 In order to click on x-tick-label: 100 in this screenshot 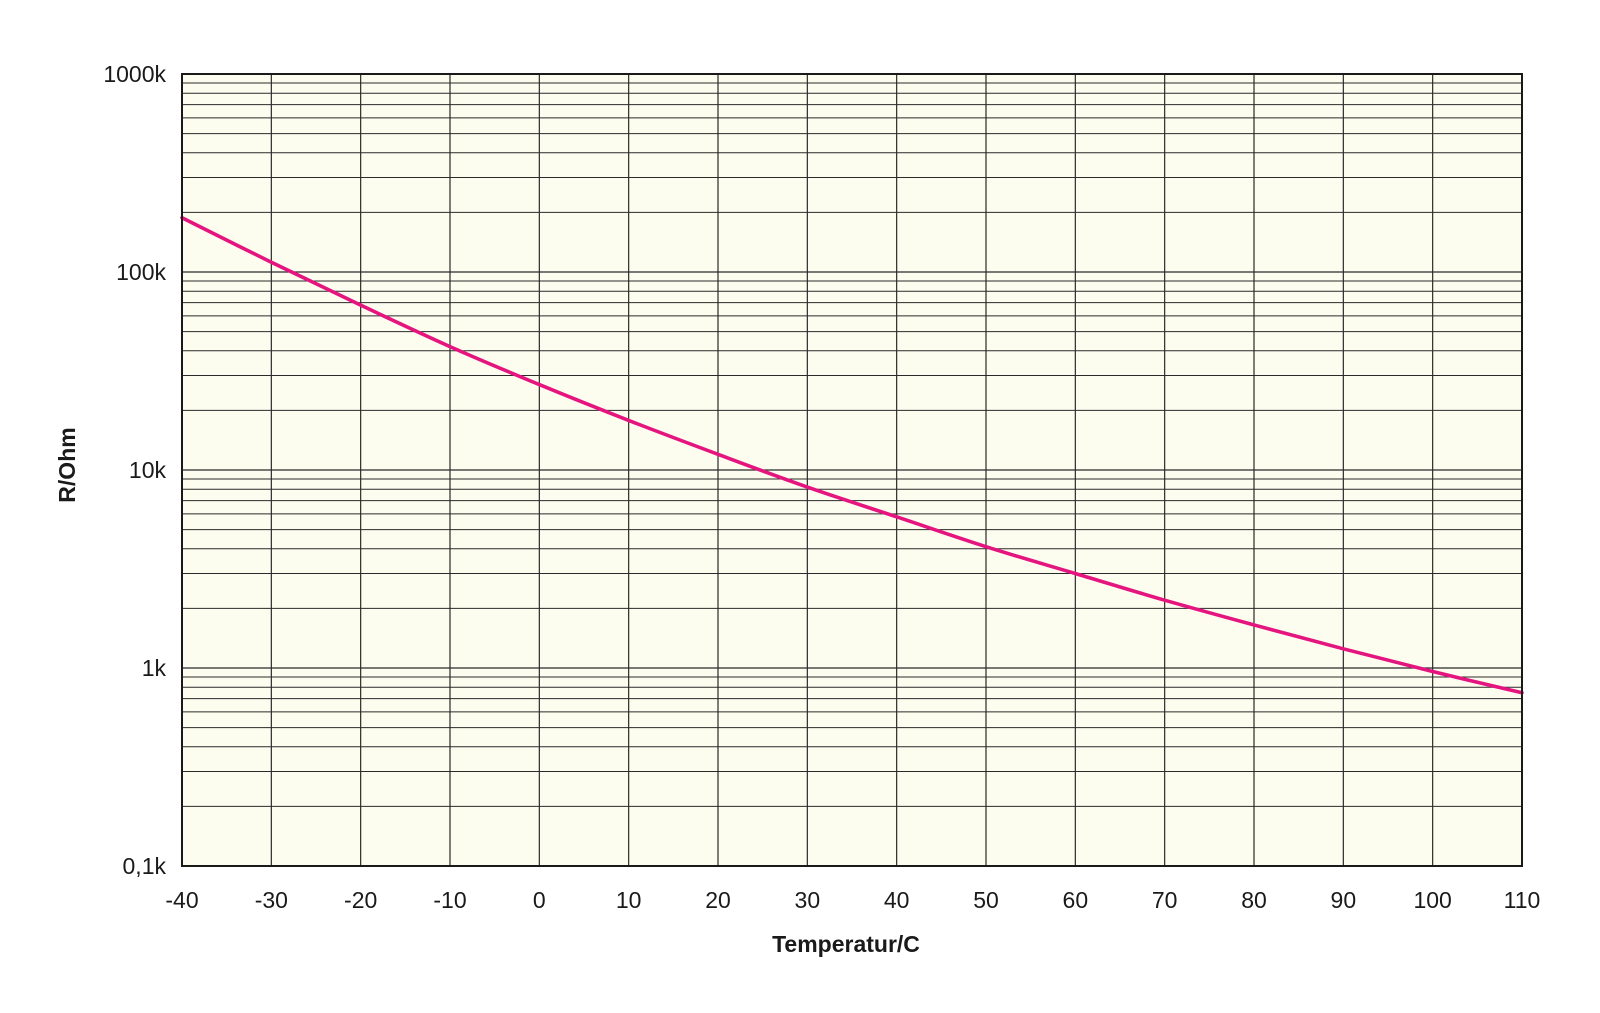, I will do `click(1432, 900)`.